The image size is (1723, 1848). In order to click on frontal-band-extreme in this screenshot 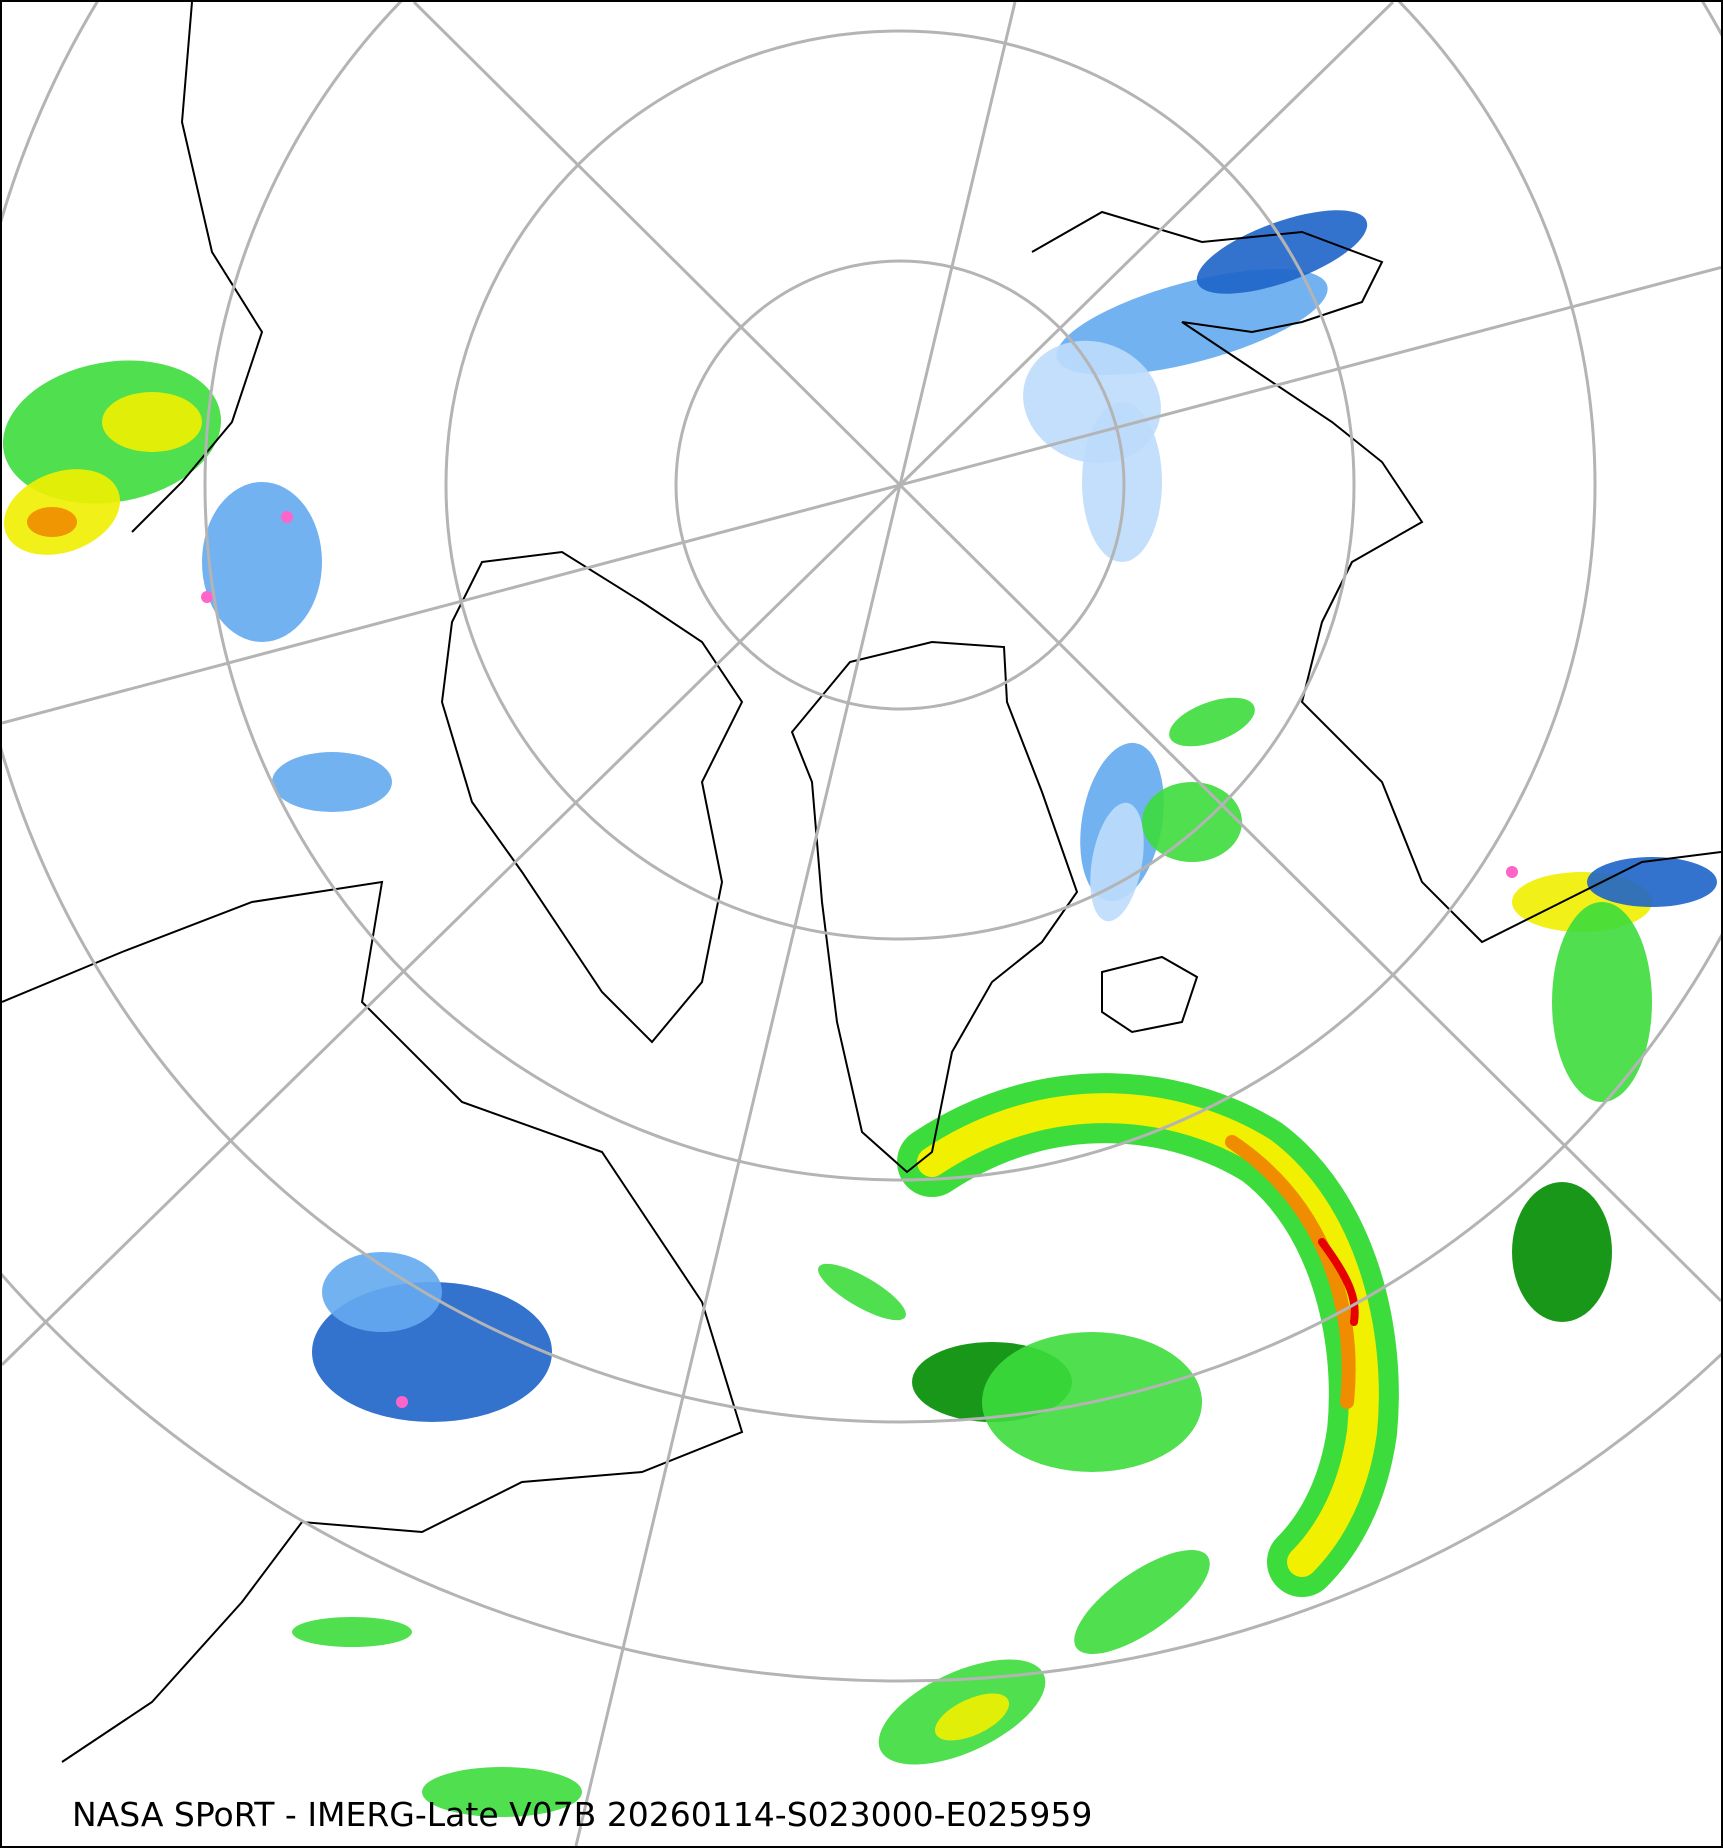, I will do `click(1338, 1282)`.